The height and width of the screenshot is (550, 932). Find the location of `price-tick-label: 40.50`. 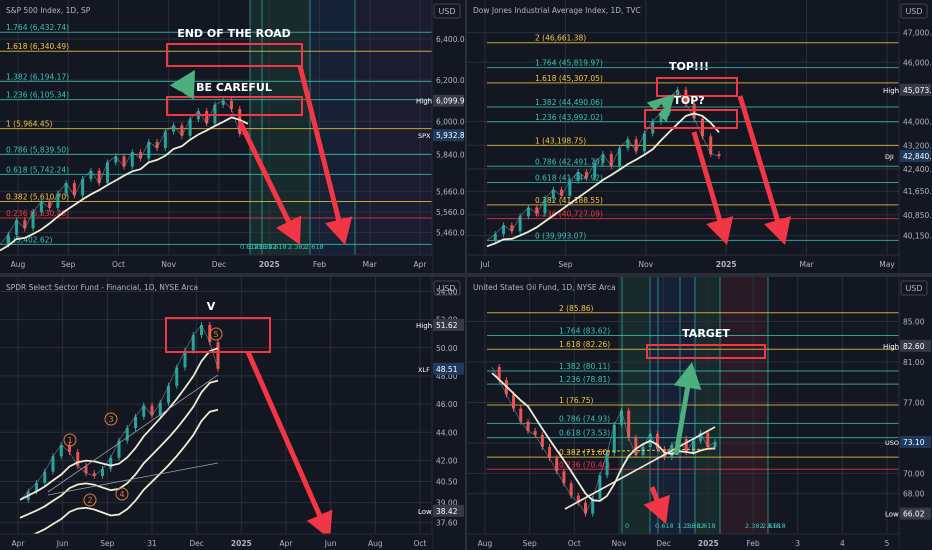

price-tick-label: 40.50 is located at coordinates (447, 482).